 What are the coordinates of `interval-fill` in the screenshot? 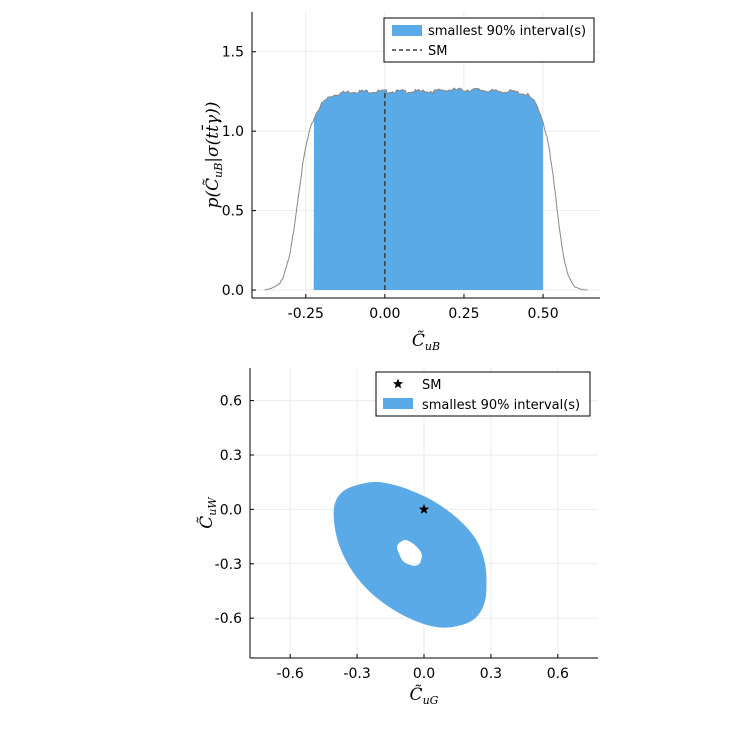 It's located at (428, 189).